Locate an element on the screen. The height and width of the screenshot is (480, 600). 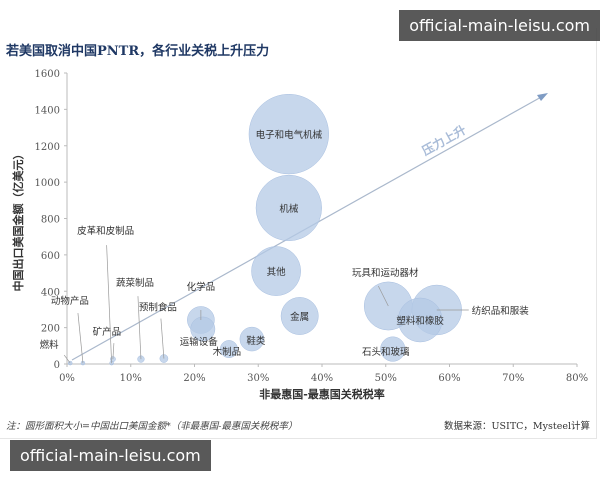
chart-note: 注：圆形面积大小=中国出口美国金额*（非最惠国-最惠国关税税率） is located at coordinates (152, 426).